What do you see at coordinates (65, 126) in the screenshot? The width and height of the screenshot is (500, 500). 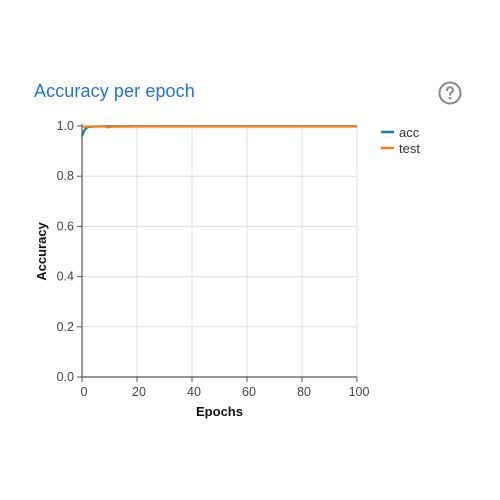 I see `y-tick-label: 1.0` at bounding box center [65, 126].